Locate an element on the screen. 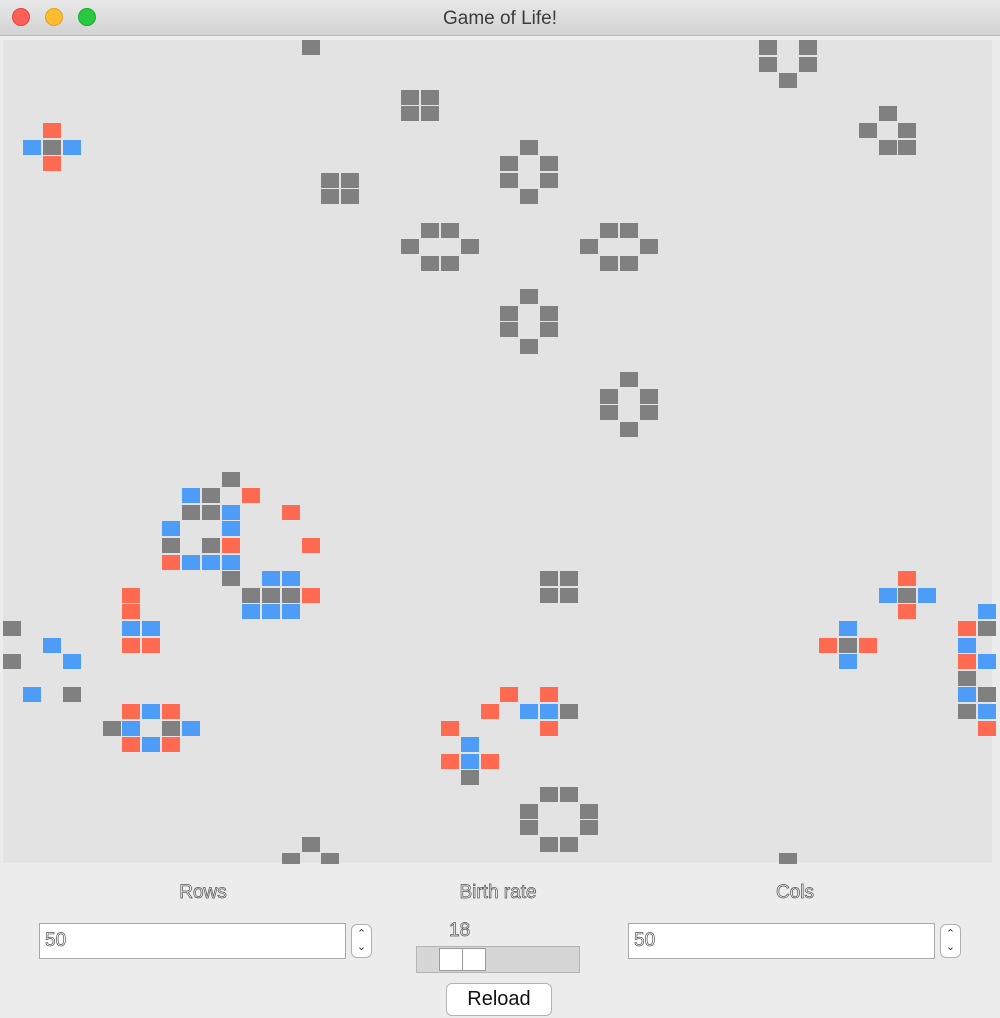  rows-field: 50 is located at coordinates (192, 941).